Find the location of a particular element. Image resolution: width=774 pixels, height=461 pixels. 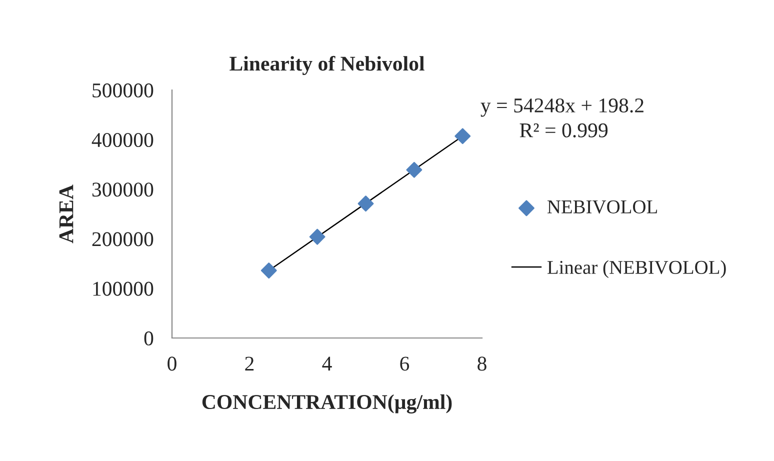

x-tick-label: 0 is located at coordinates (172, 363).